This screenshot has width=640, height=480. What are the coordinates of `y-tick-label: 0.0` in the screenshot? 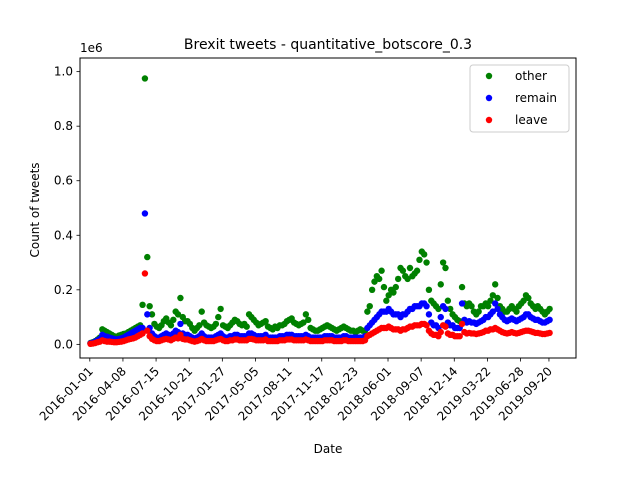 It's located at (63, 344).